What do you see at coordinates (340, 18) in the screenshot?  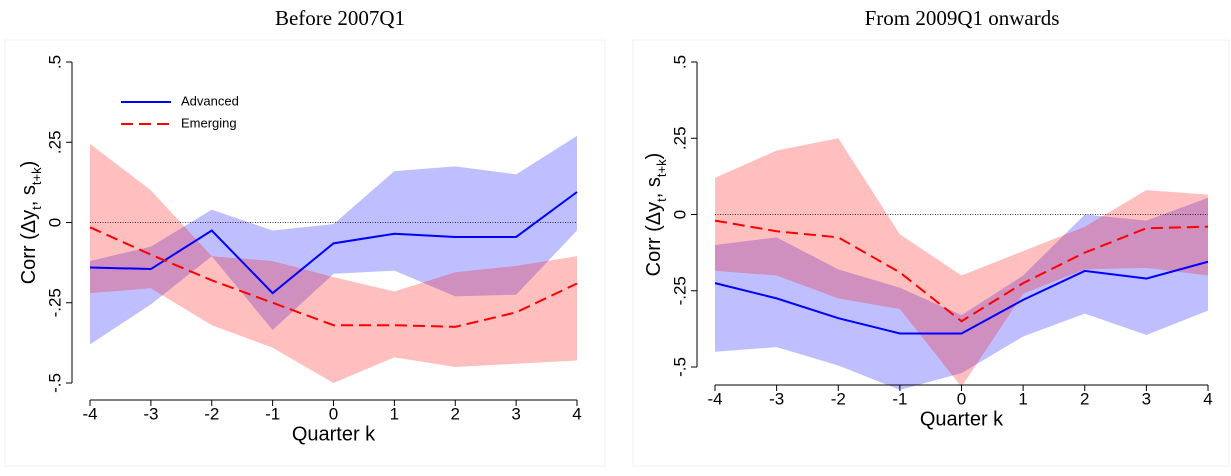 I see `chart-title: Before 2007Q1` at bounding box center [340, 18].